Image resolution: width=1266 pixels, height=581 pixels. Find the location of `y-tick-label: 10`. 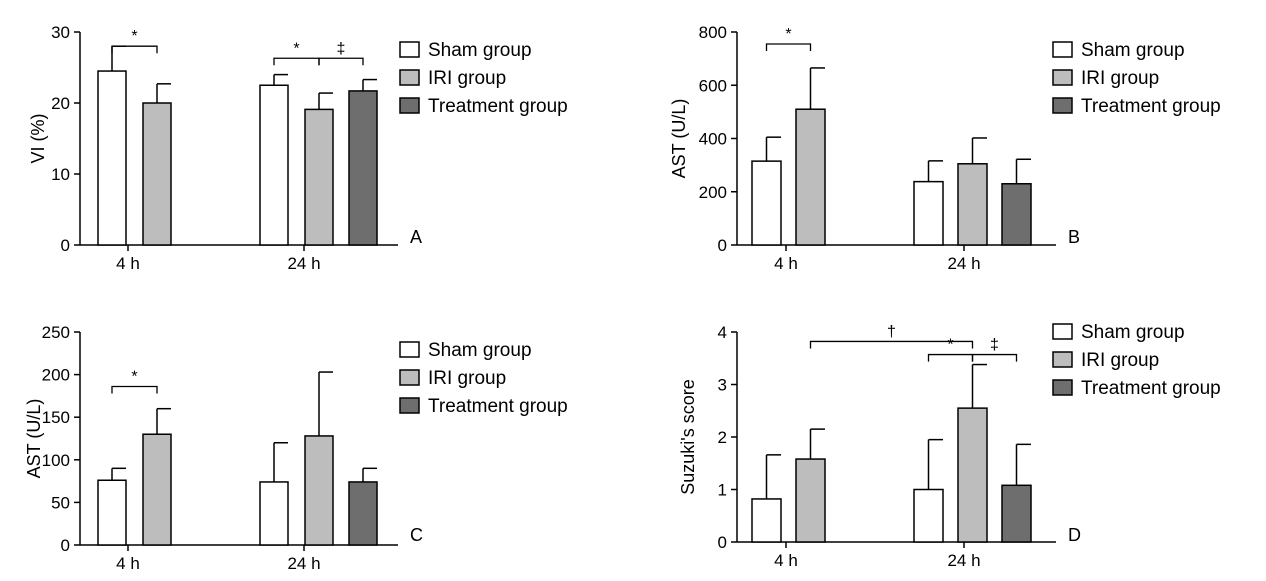

y-tick-label: 10 is located at coordinates (60, 174).